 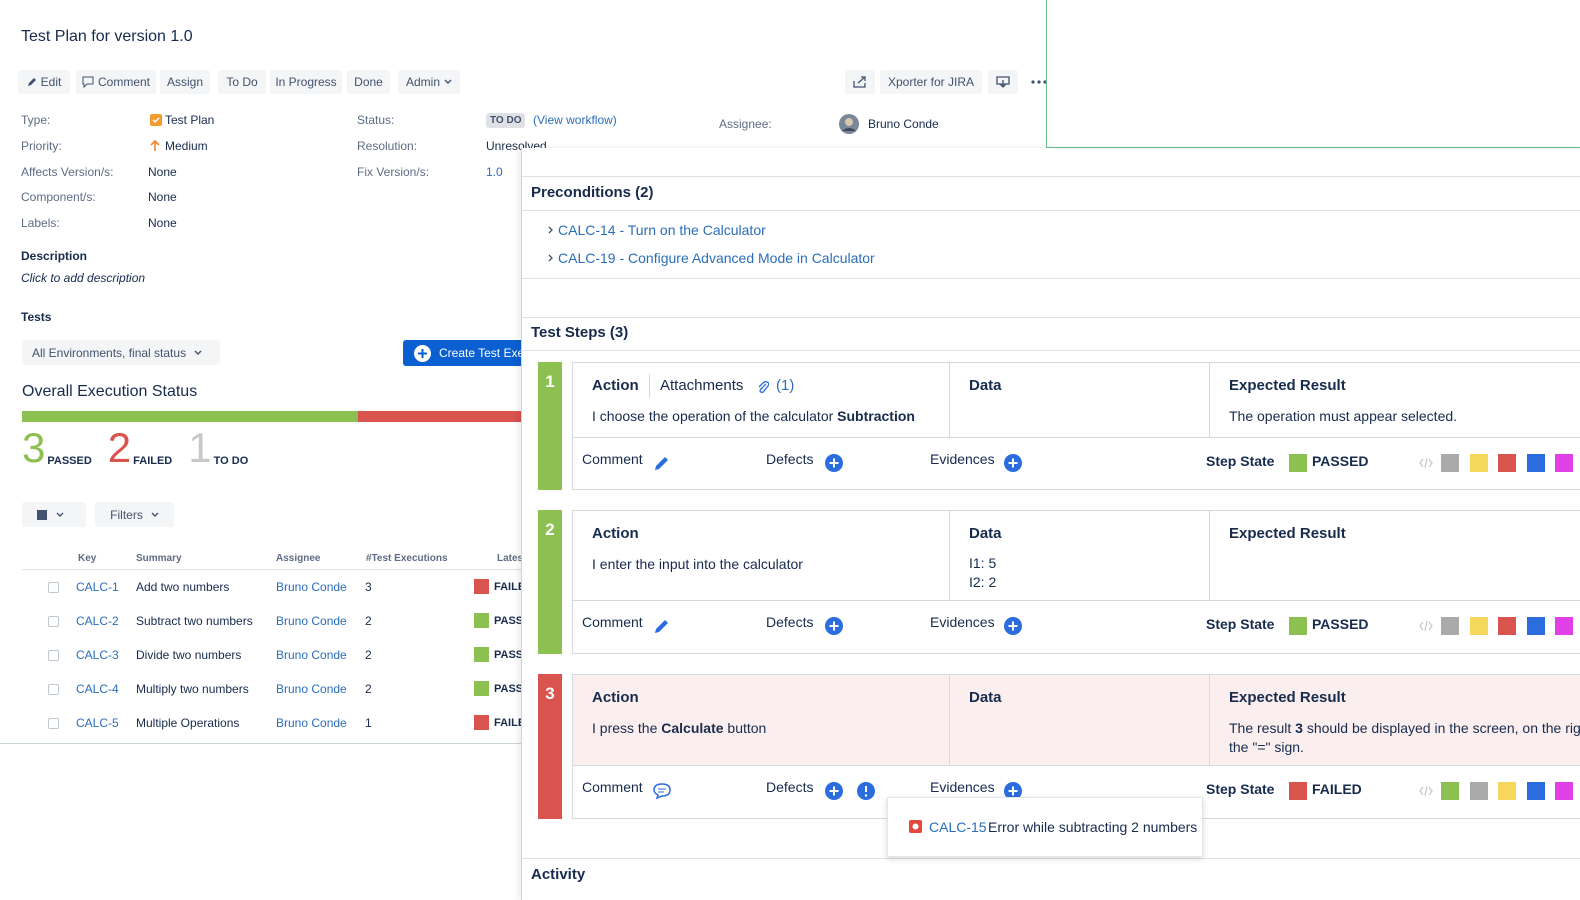 I want to click on execution-count: 1, so click(x=368, y=723).